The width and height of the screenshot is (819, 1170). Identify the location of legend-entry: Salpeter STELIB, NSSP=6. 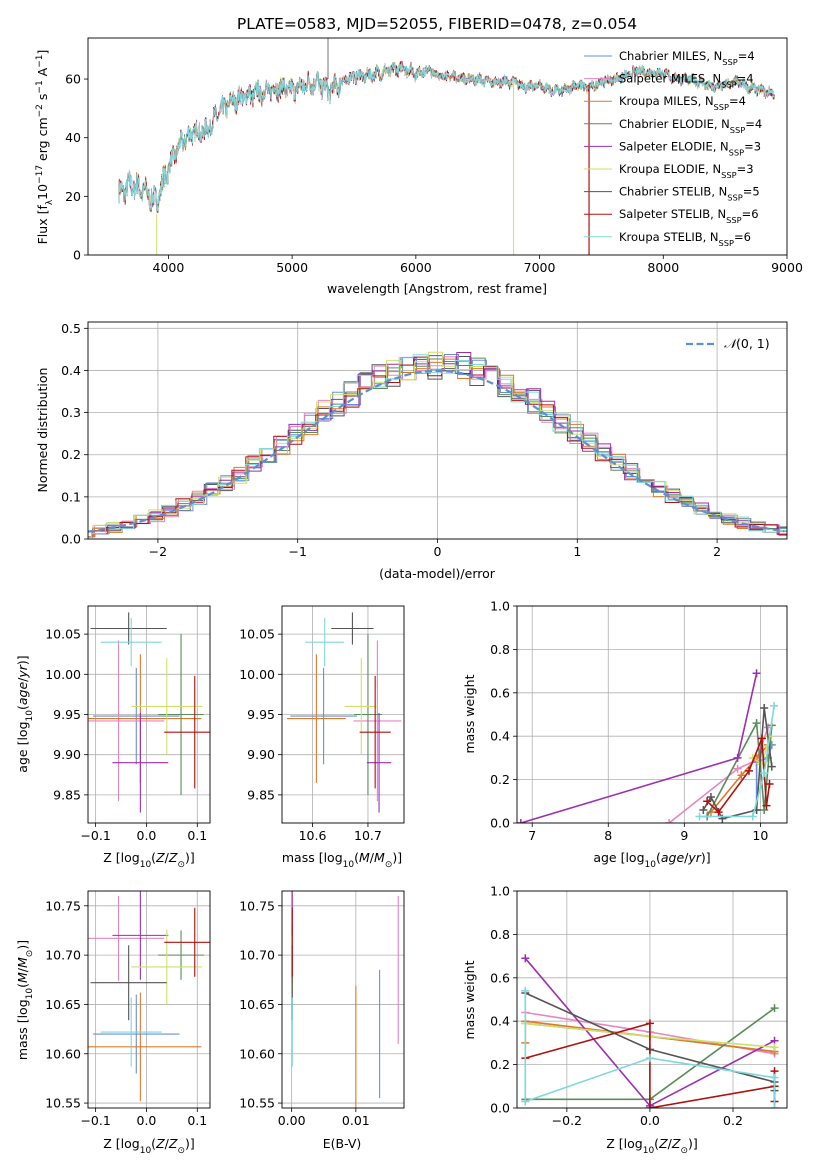
(689, 216).